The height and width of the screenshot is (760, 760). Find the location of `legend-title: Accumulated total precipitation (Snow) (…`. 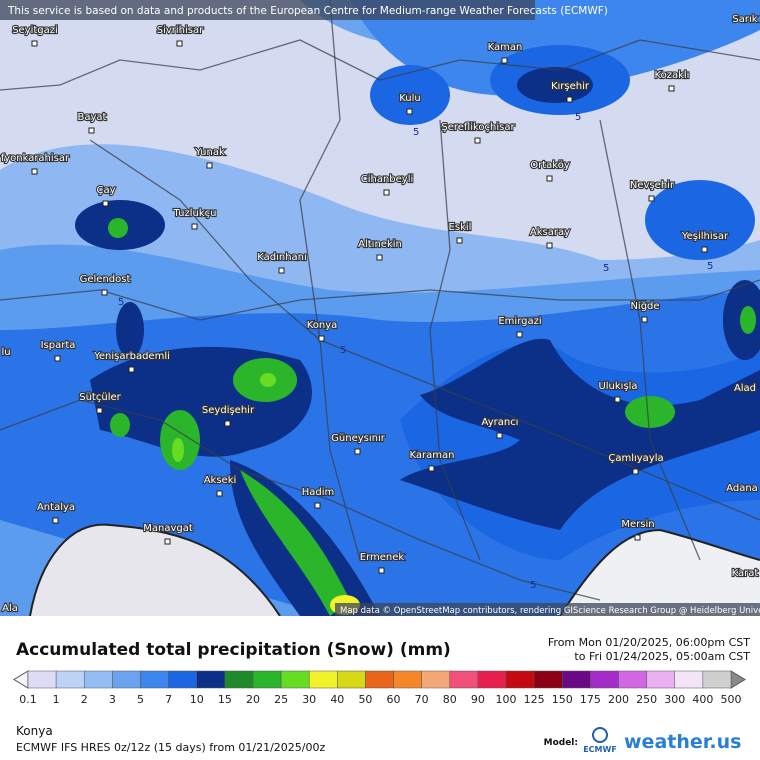

legend-title: Accumulated total precipitation (Snow) (… is located at coordinates (233, 650).